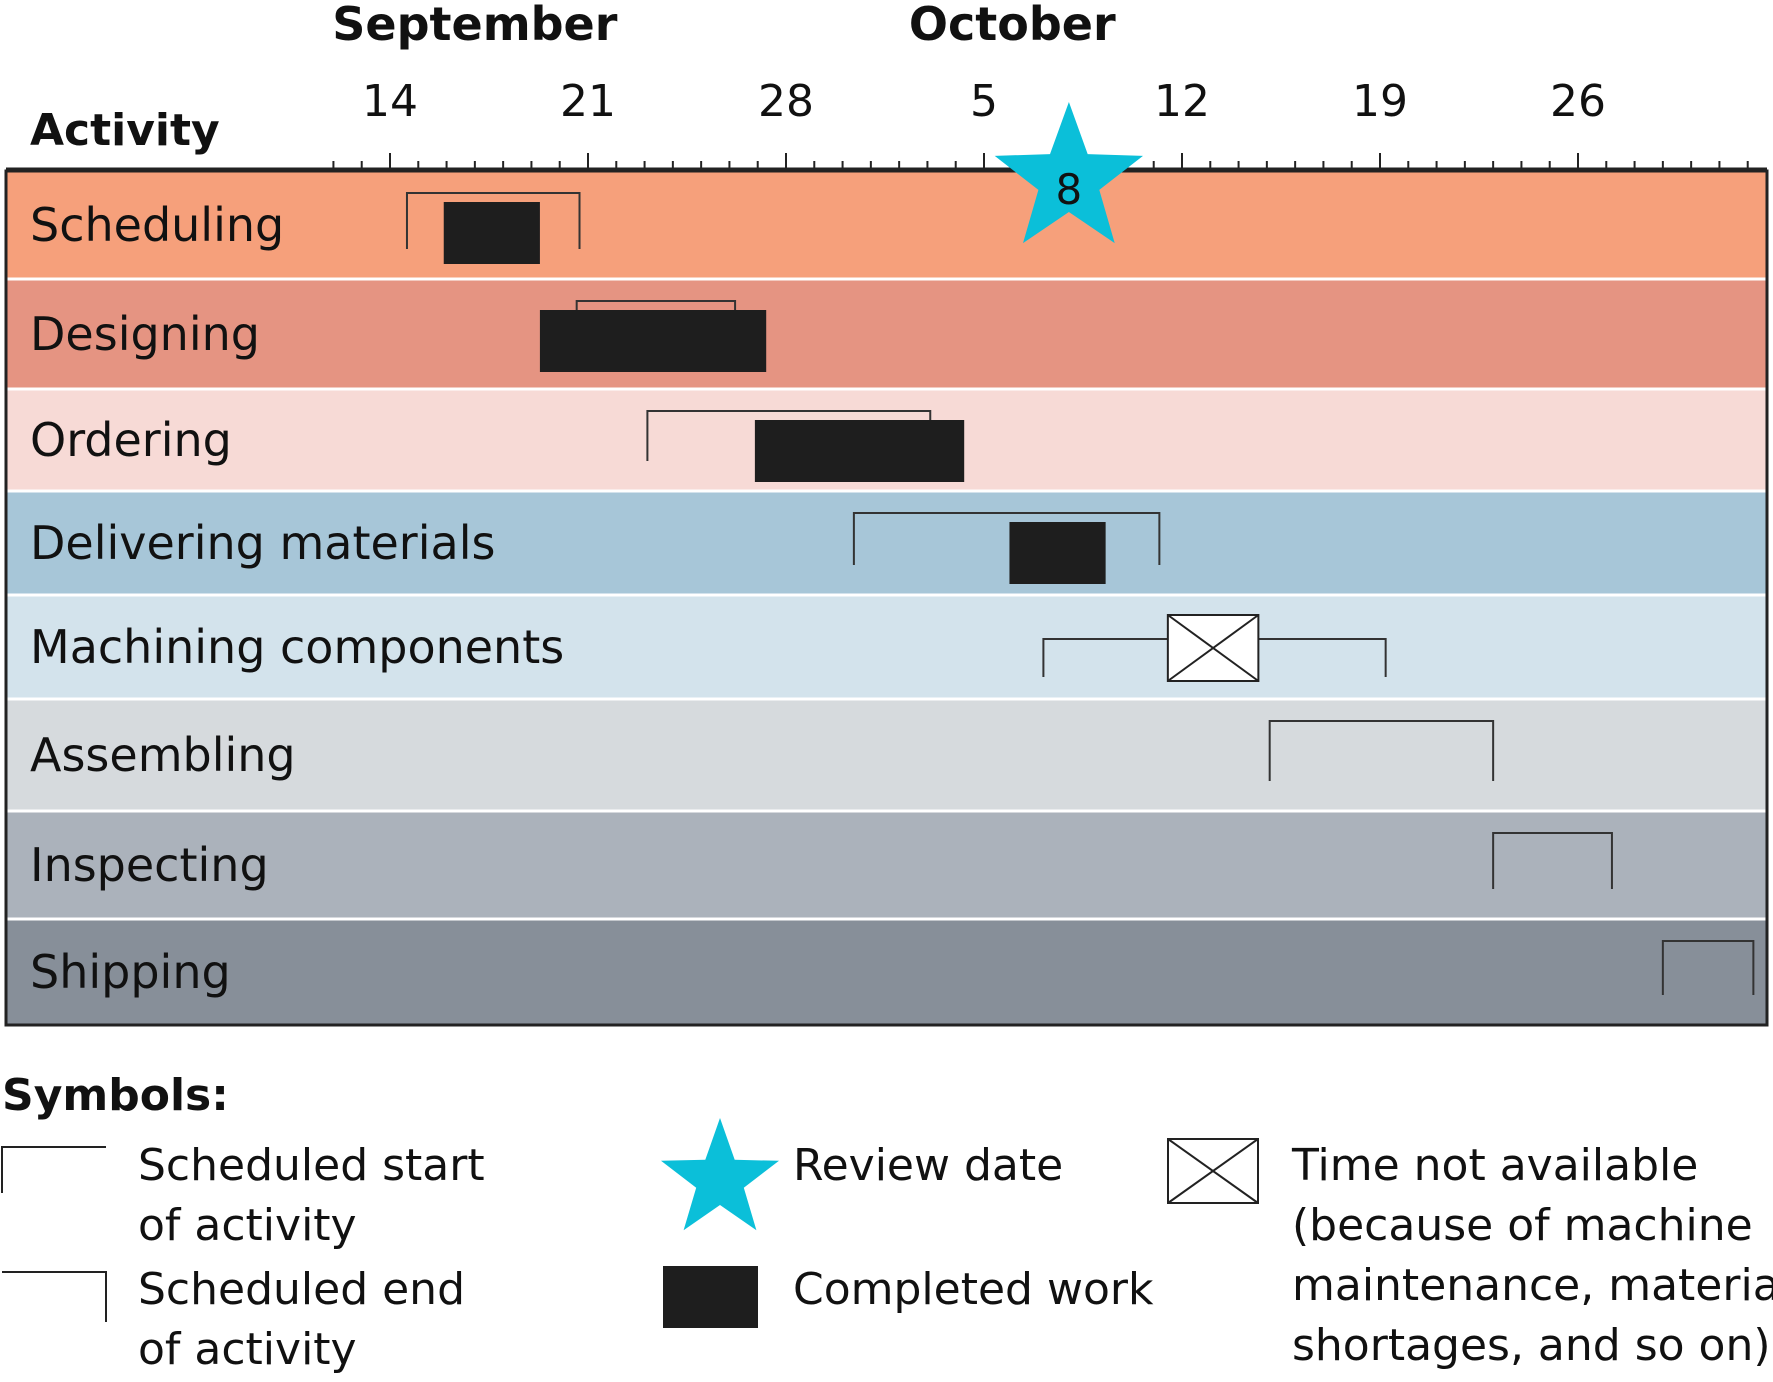 The image size is (1773, 1382). What do you see at coordinates (1068, 189) in the screenshot?
I see `review-date-label: 8` at bounding box center [1068, 189].